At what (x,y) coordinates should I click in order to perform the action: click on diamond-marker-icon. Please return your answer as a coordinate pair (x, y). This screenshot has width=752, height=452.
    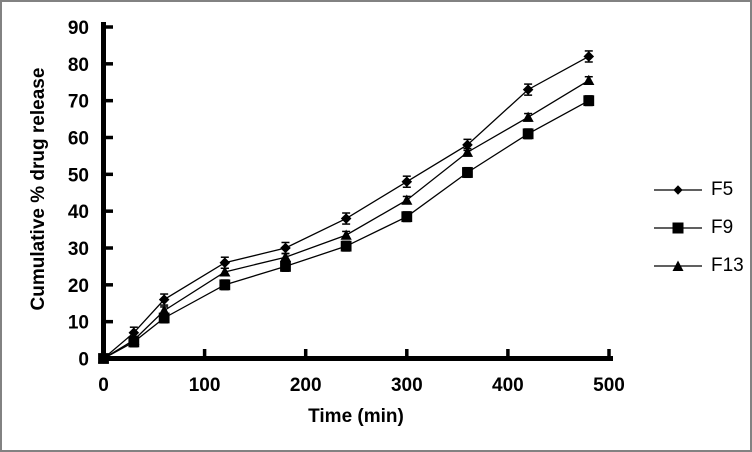
    Looking at the image, I should click on (678, 190).